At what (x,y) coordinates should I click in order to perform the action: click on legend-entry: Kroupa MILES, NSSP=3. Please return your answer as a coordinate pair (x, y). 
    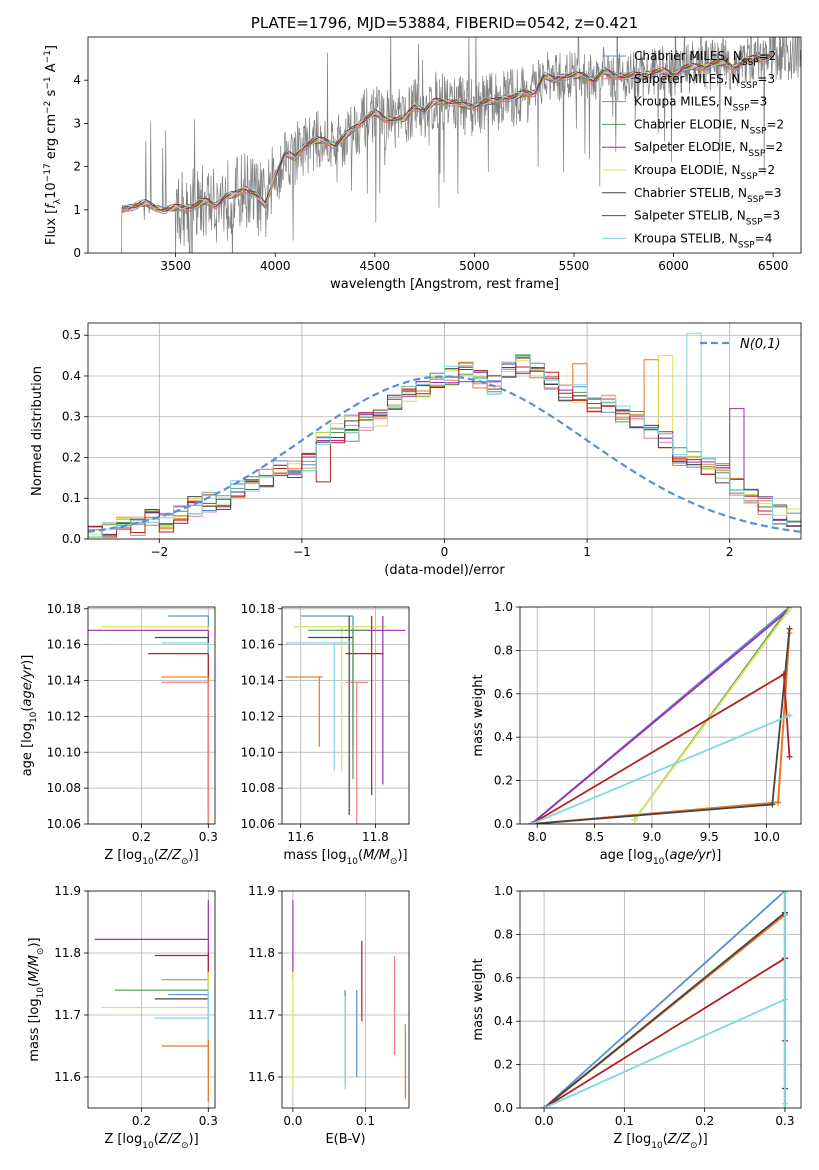
    Looking at the image, I should click on (700, 104).